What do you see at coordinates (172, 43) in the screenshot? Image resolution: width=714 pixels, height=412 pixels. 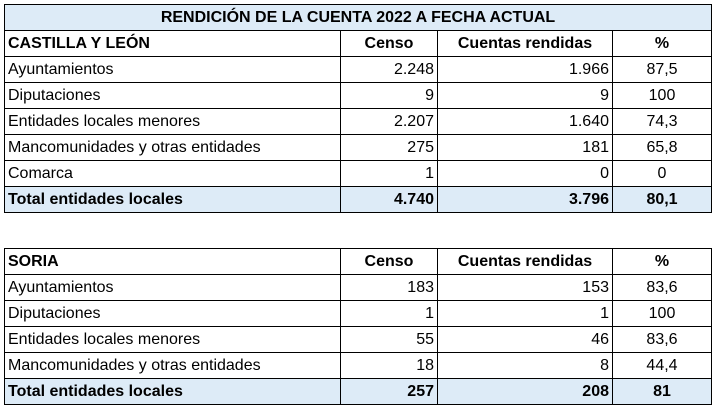 I see `cell: CASTILLA Y LEÓN` at bounding box center [172, 43].